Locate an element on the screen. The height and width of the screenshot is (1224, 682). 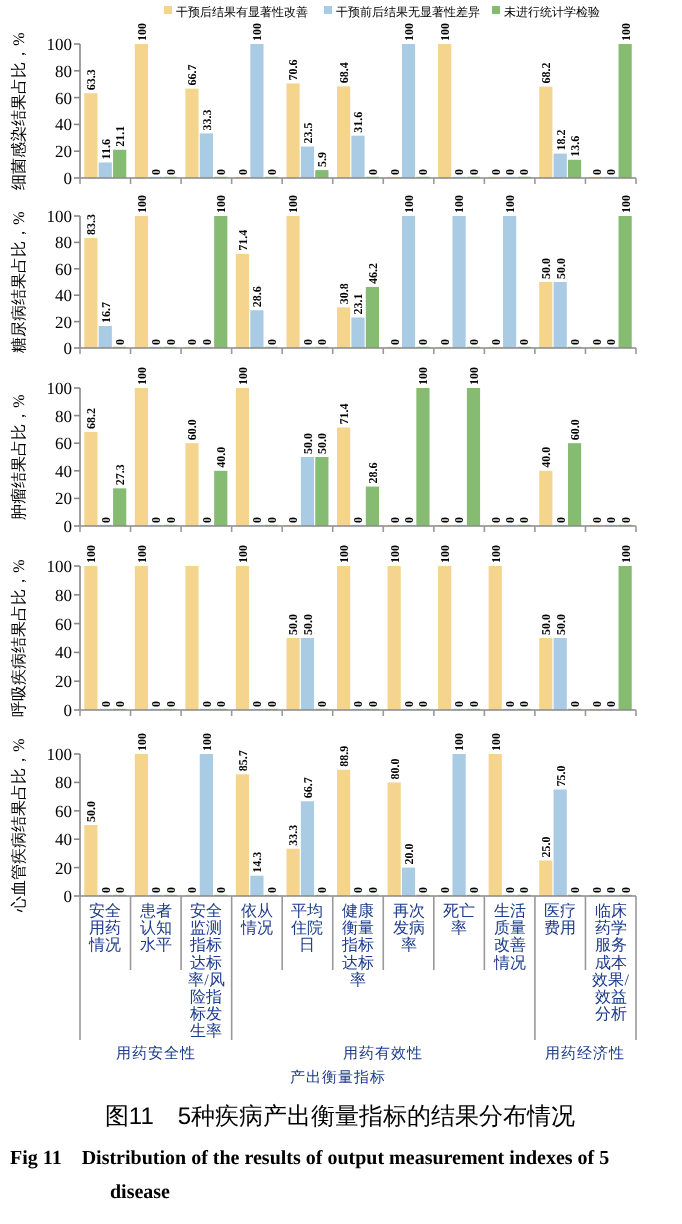
x-tick-label: 医疗费用 is located at coordinates (560, 920).